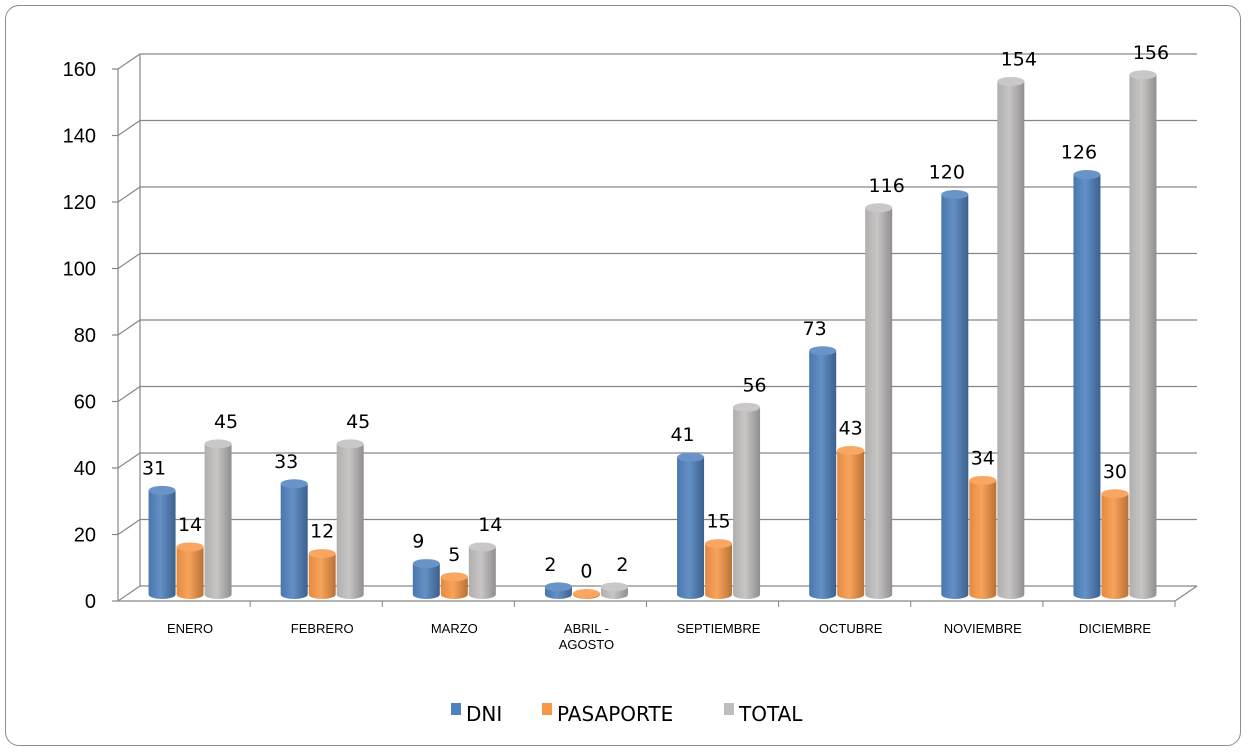  Describe the element at coordinates (79, 270) in the screenshot. I see `y-tick-label: 100` at that location.